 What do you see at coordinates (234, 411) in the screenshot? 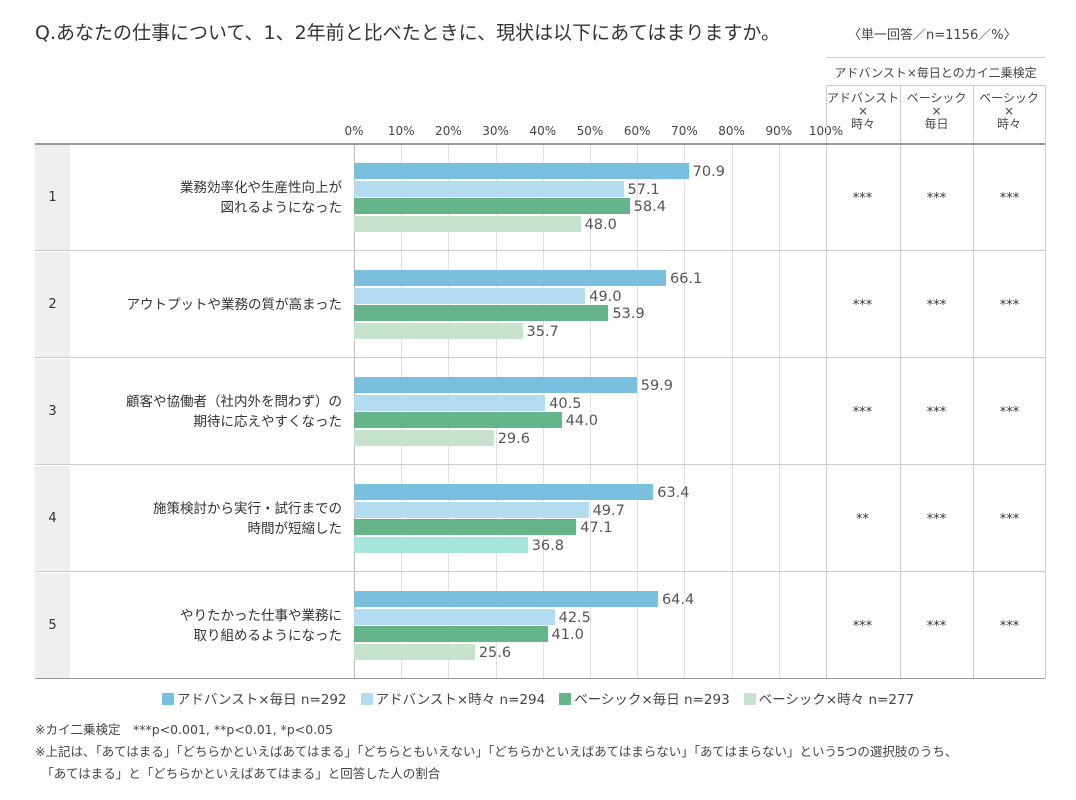
I see `category-label: 顧客や協働者（社内外を問わず）の 期待に応えやすくなった` at bounding box center [234, 411].